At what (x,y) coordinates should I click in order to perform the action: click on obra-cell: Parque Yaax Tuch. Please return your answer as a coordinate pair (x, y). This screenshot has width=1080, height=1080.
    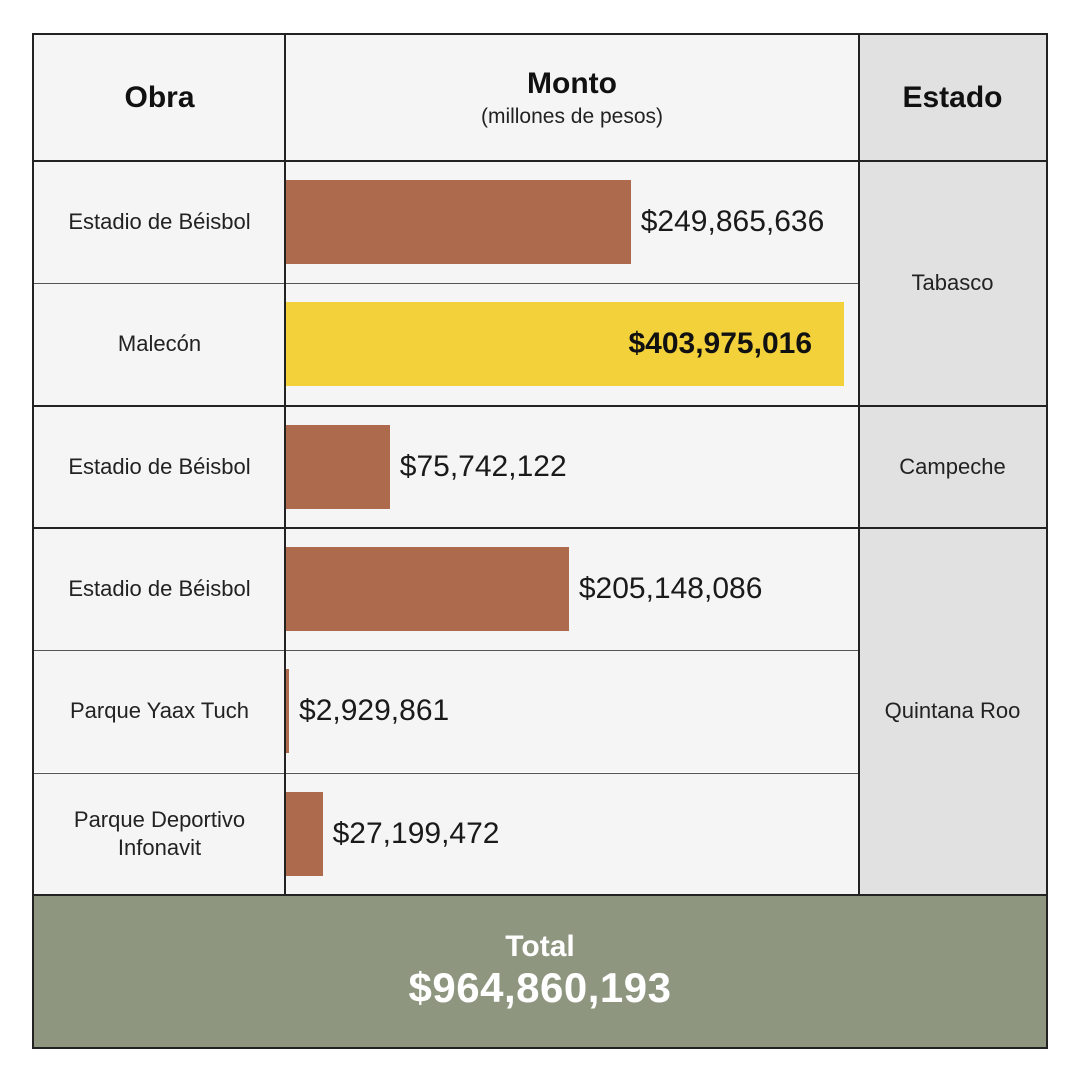
    Looking at the image, I should click on (159, 711).